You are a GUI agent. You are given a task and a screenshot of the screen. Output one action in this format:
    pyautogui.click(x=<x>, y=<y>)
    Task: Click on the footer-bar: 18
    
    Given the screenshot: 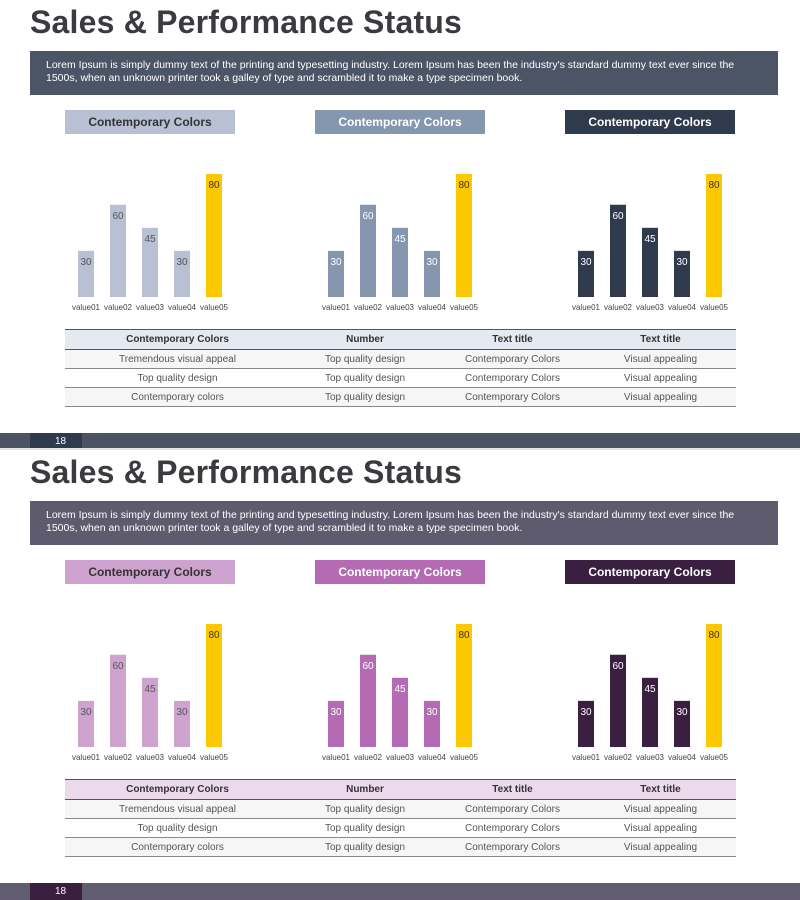 What is the action you would take?
    pyautogui.click(x=400, y=441)
    